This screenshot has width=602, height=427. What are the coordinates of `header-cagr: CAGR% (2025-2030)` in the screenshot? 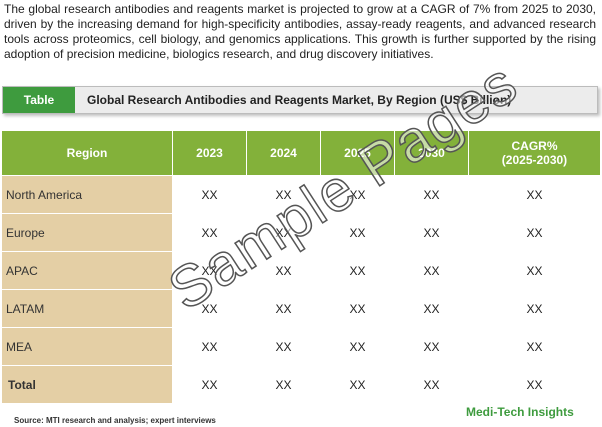 It's located at (534, 153).